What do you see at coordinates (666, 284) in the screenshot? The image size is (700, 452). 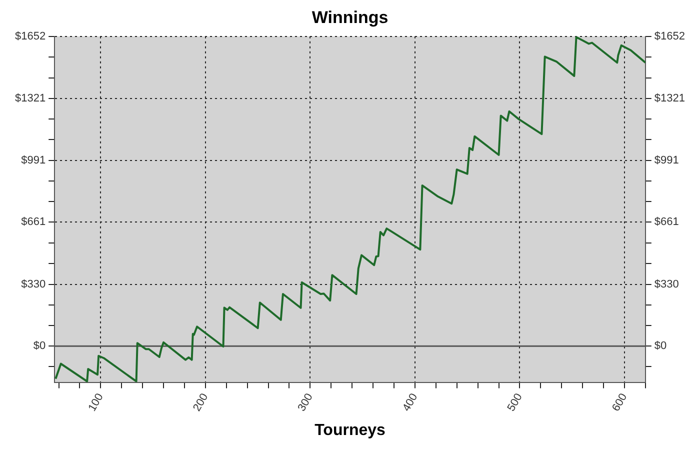 I see `y2-tick-label: $330` at bounding box center [666, 284].